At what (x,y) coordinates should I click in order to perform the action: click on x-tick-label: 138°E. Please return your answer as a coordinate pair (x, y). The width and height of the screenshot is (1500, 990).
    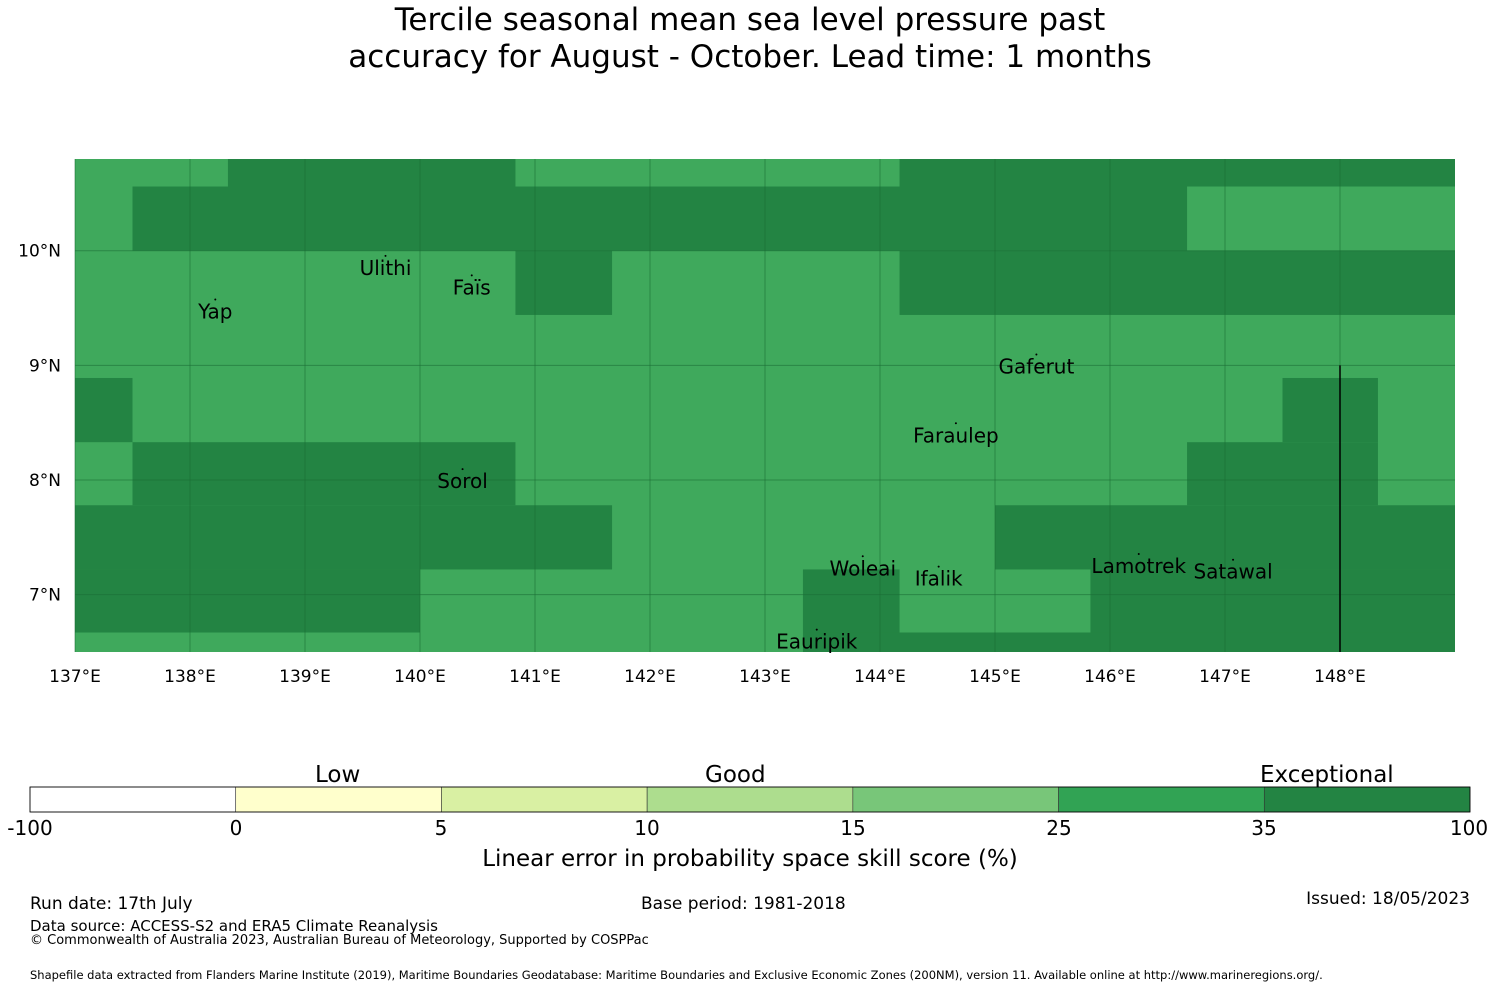
    Looking at the image, I should click on (190, 677).